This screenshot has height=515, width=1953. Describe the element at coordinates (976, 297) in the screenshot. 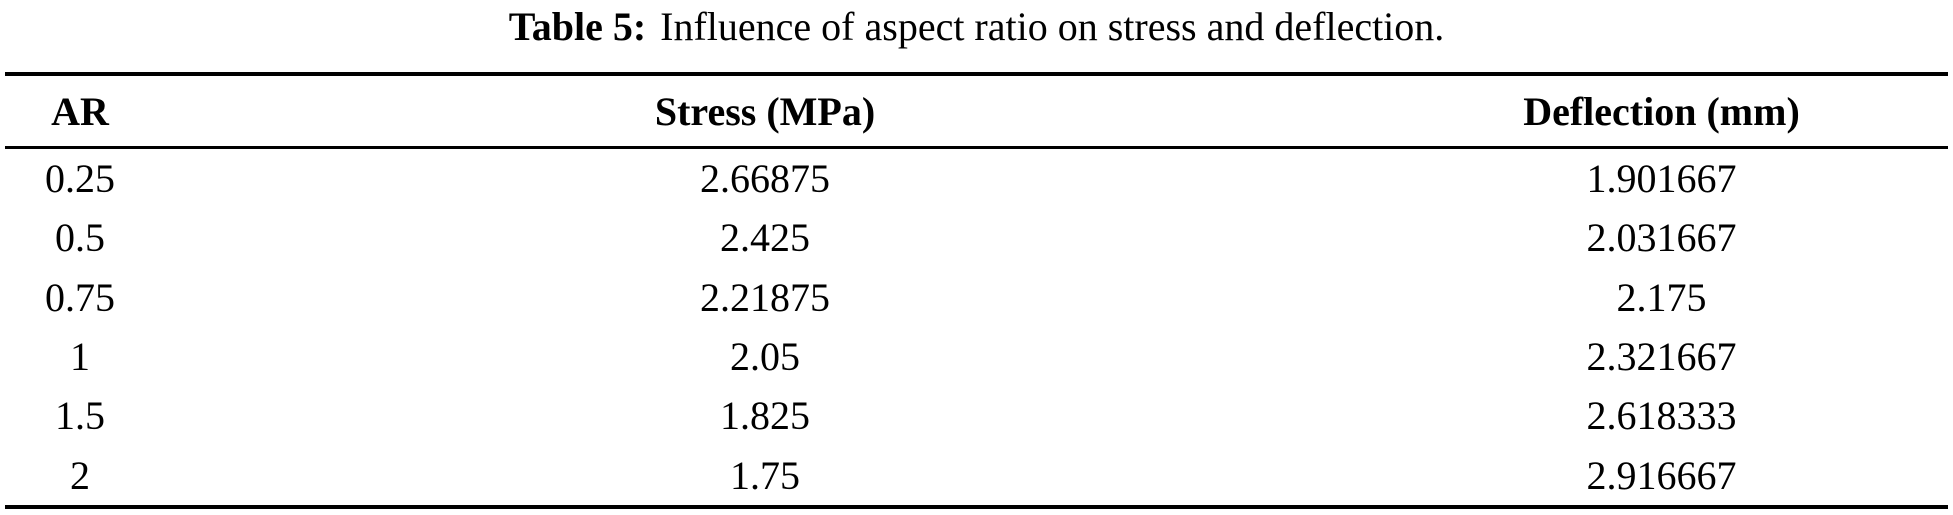

I see `table-row: 0.75 2.21875 2.175` at that location.